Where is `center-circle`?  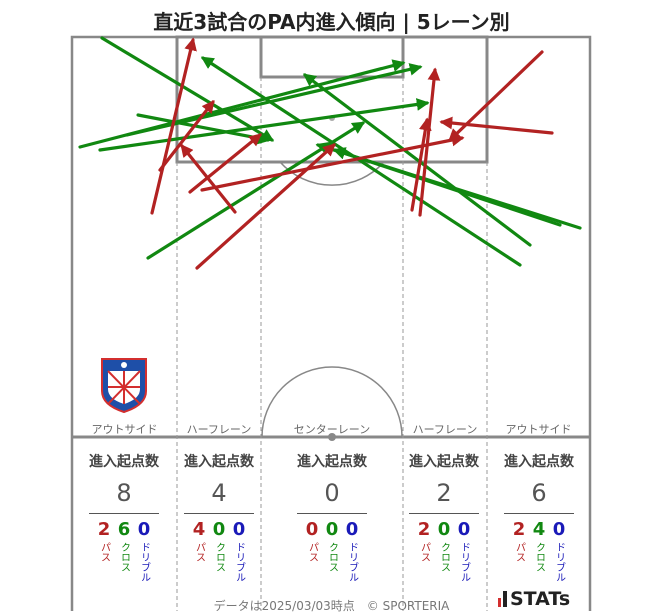
center-circle is located at coordinates (332, 402).